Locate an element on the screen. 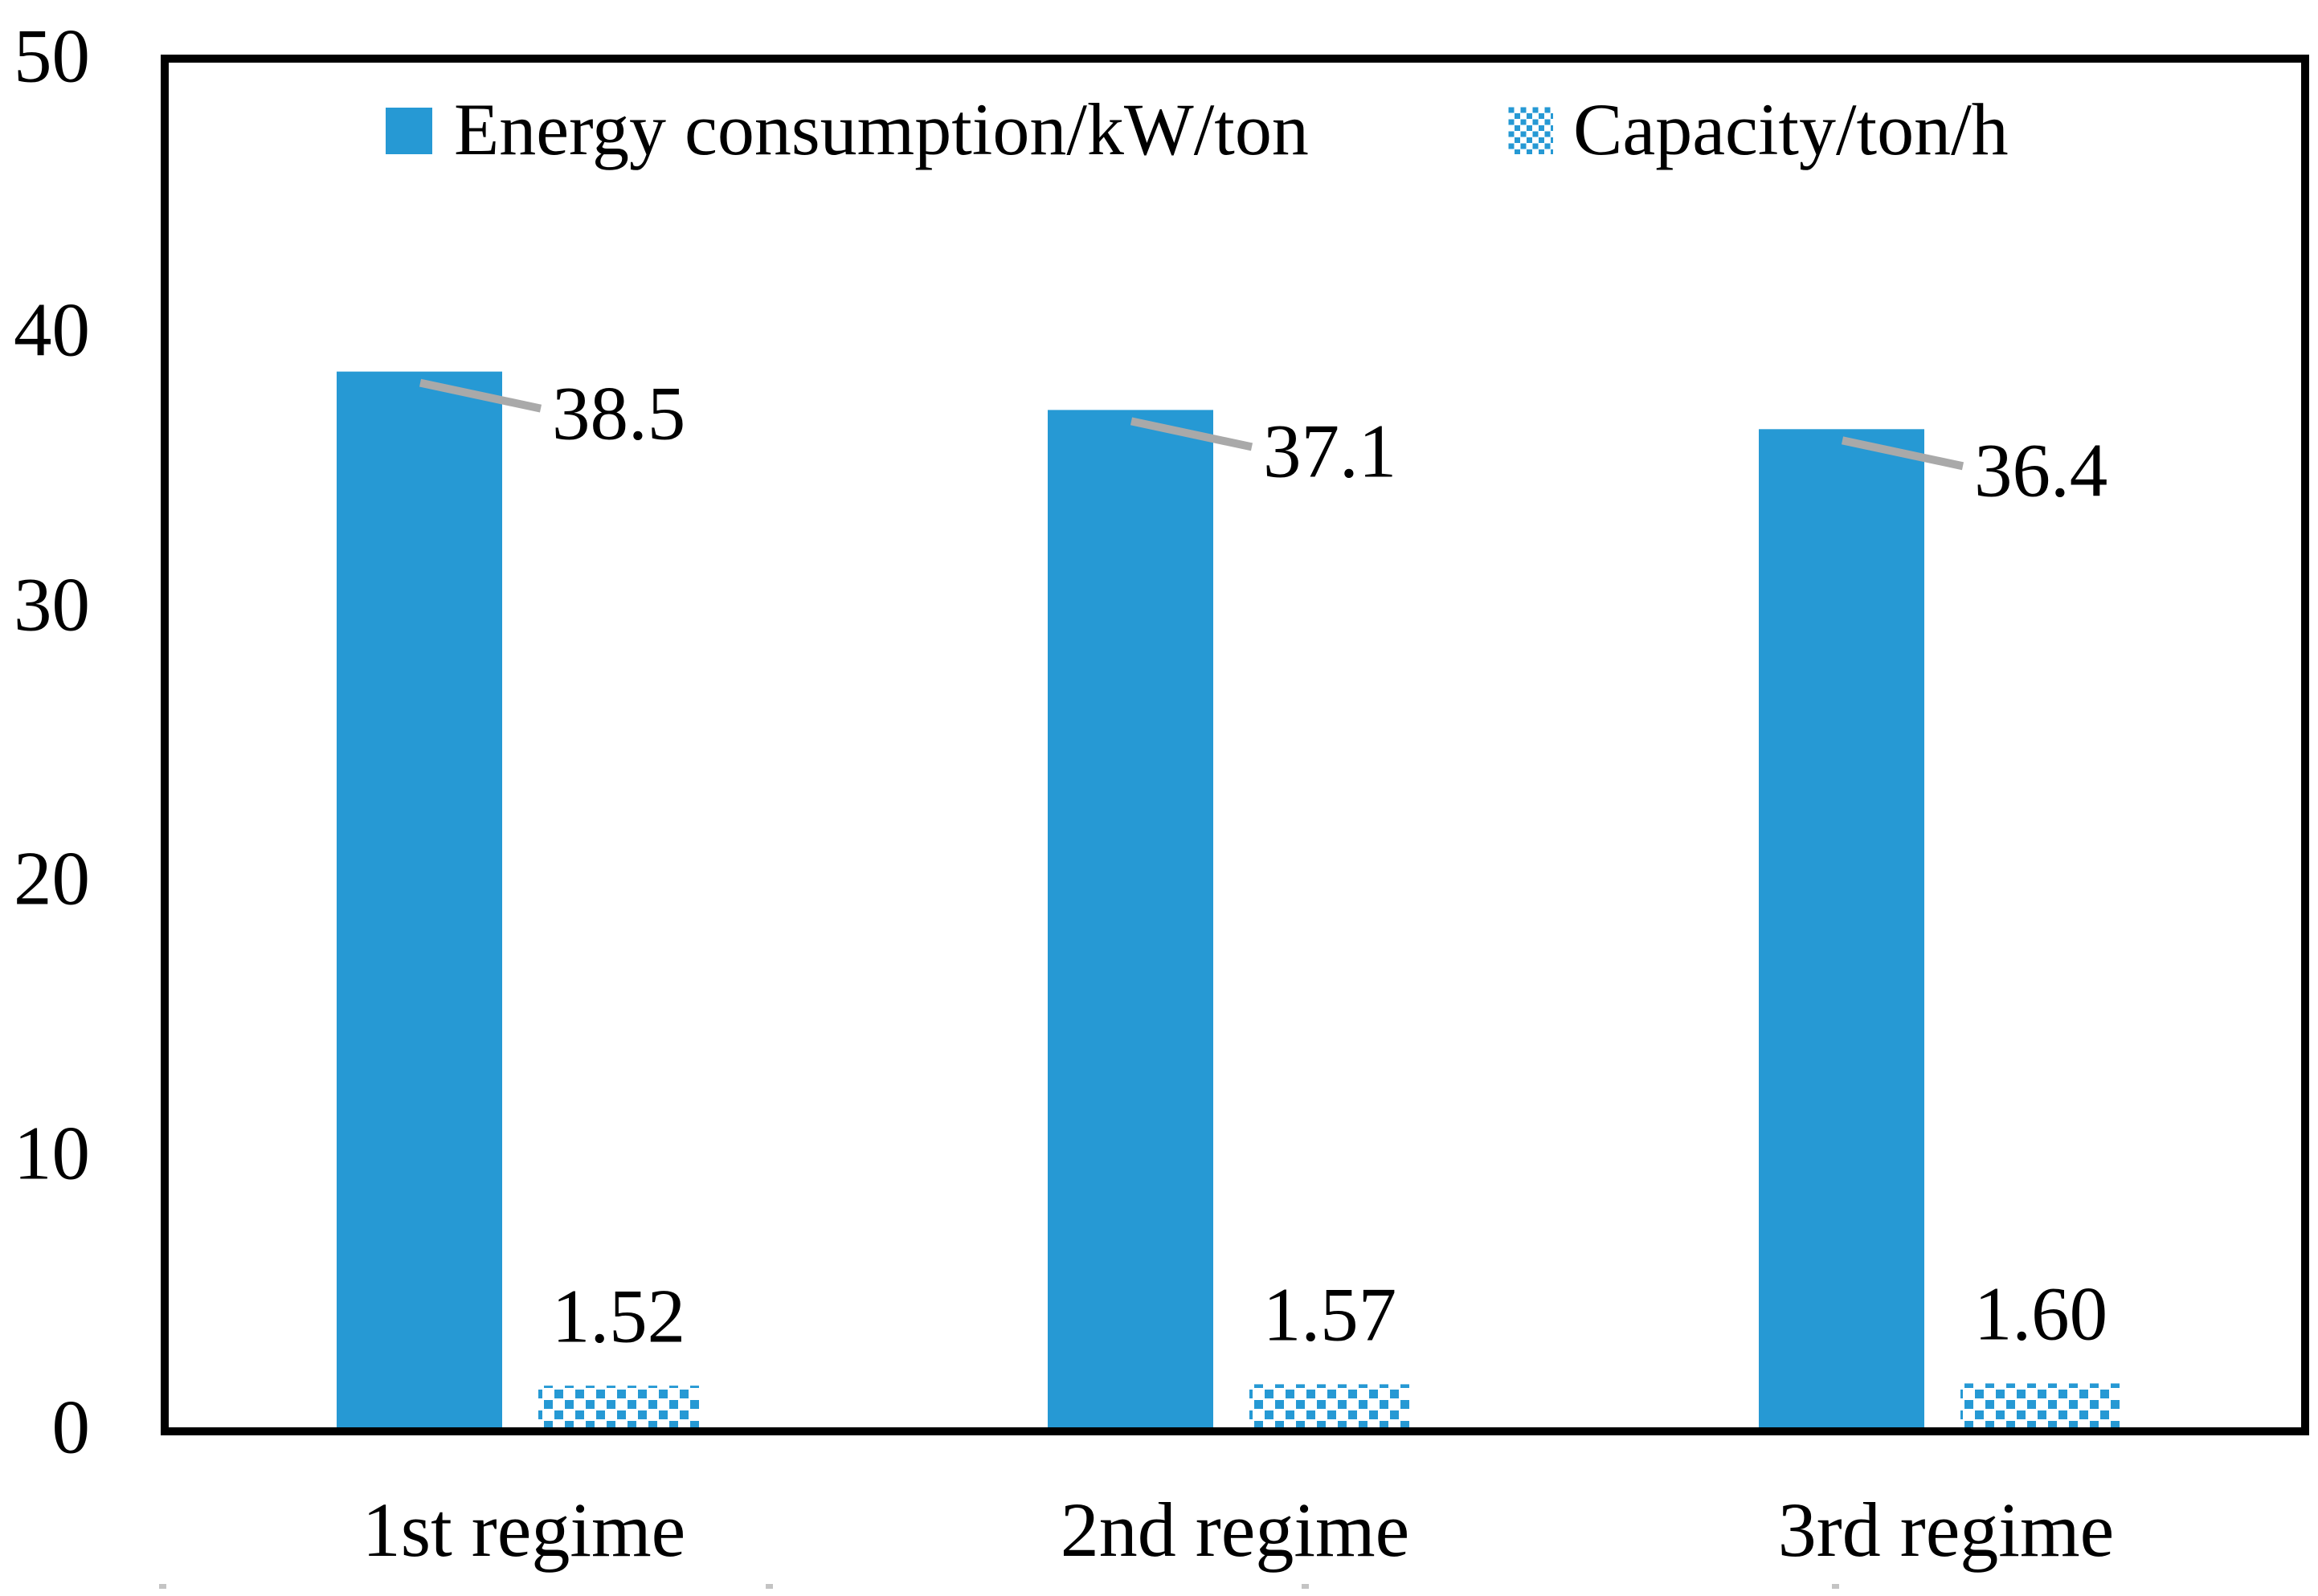  x-axis-category-label: 3rd regime is located at coordinates (1946, 1530).